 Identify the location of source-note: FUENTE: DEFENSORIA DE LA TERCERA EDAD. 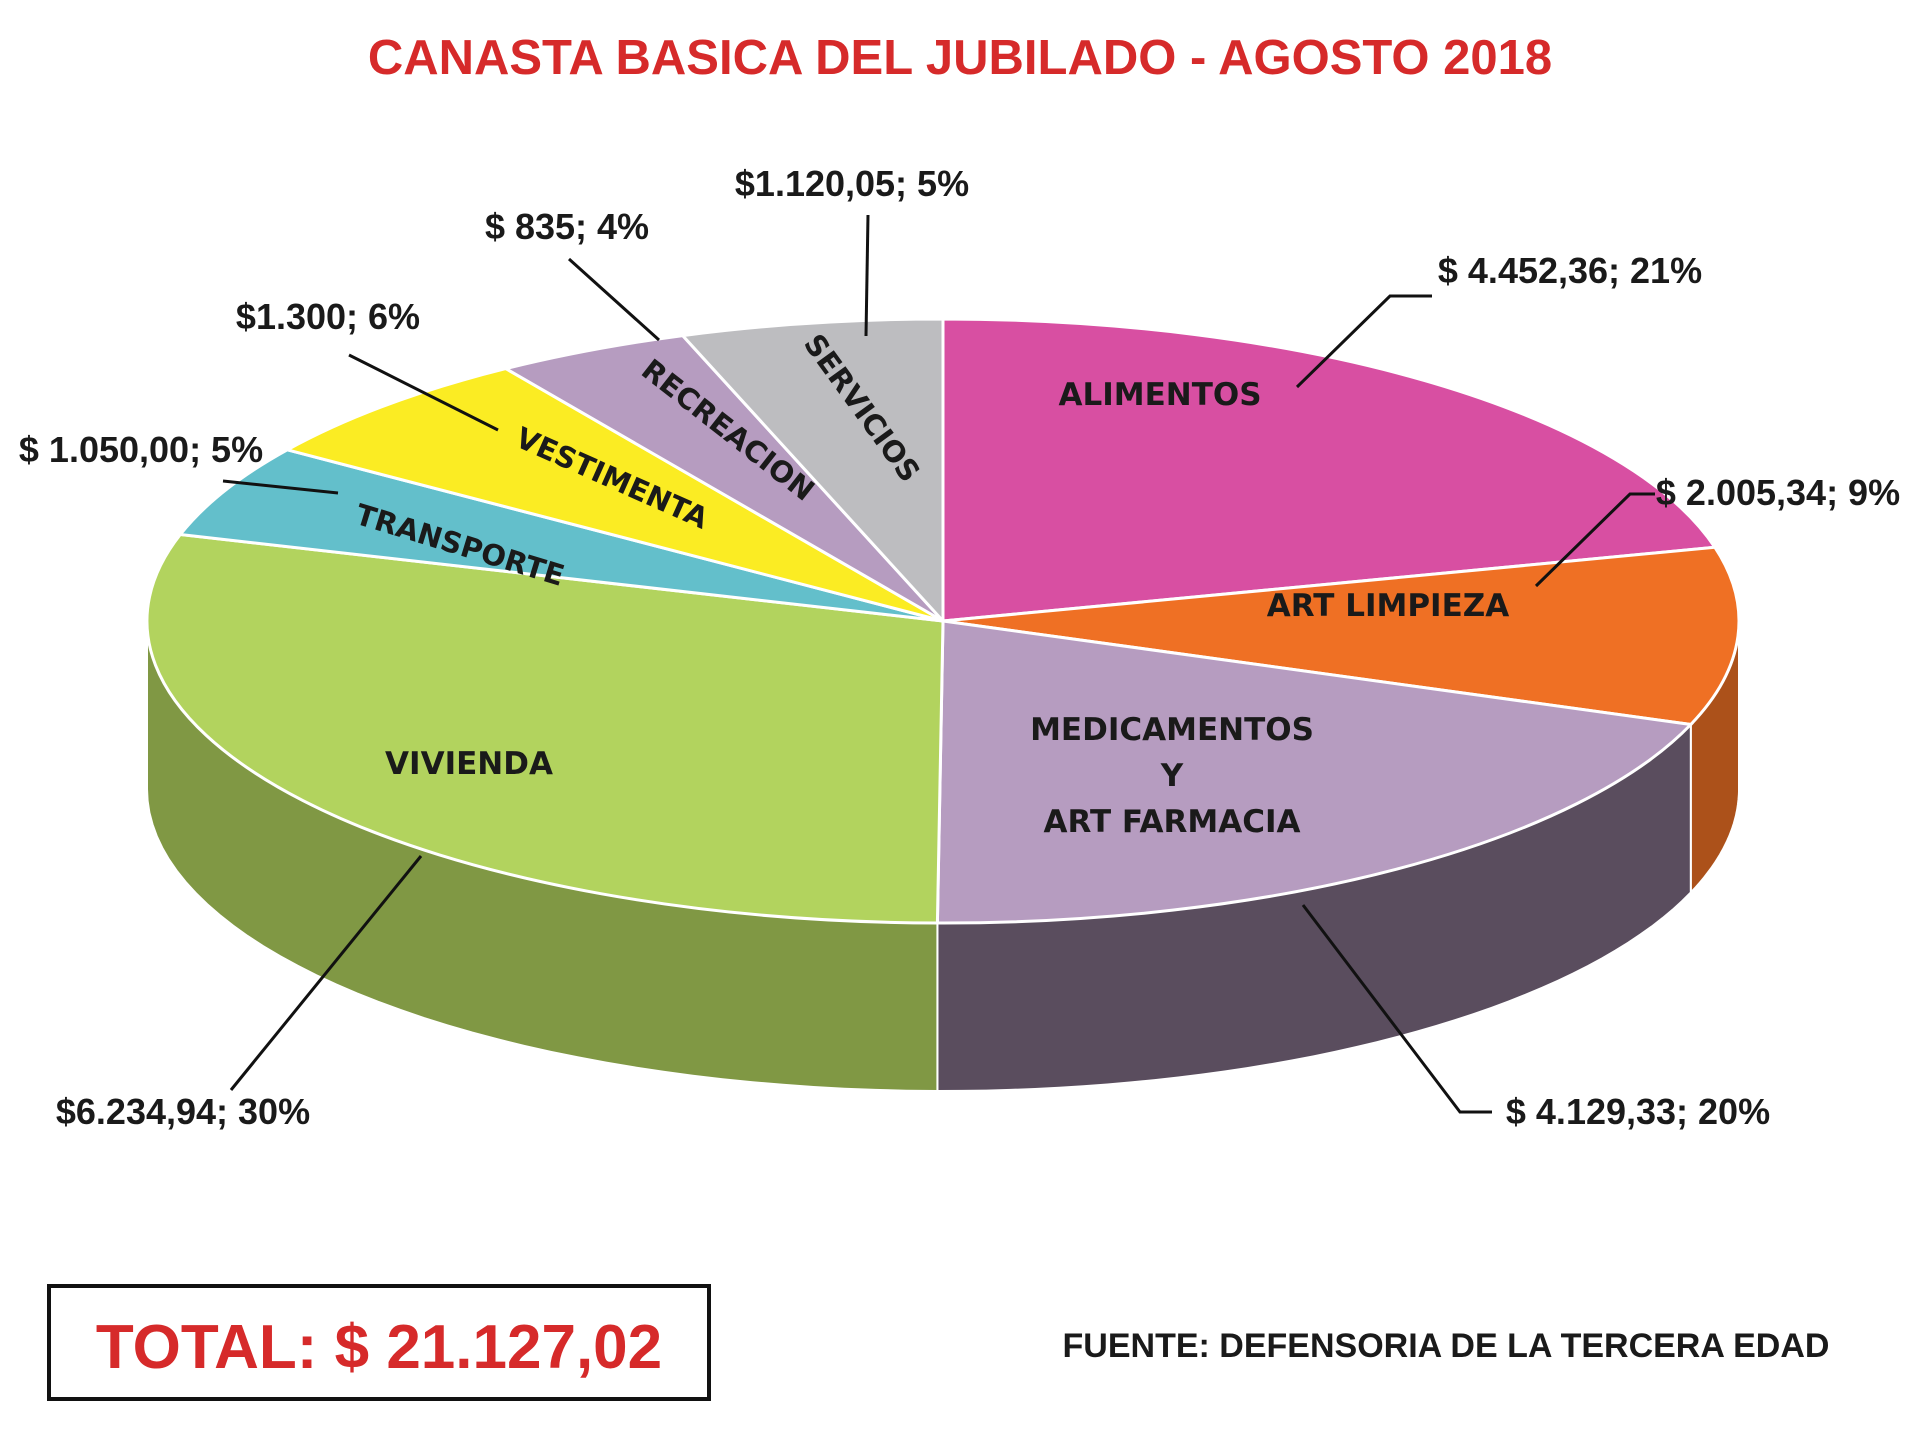
(1446, 1346).